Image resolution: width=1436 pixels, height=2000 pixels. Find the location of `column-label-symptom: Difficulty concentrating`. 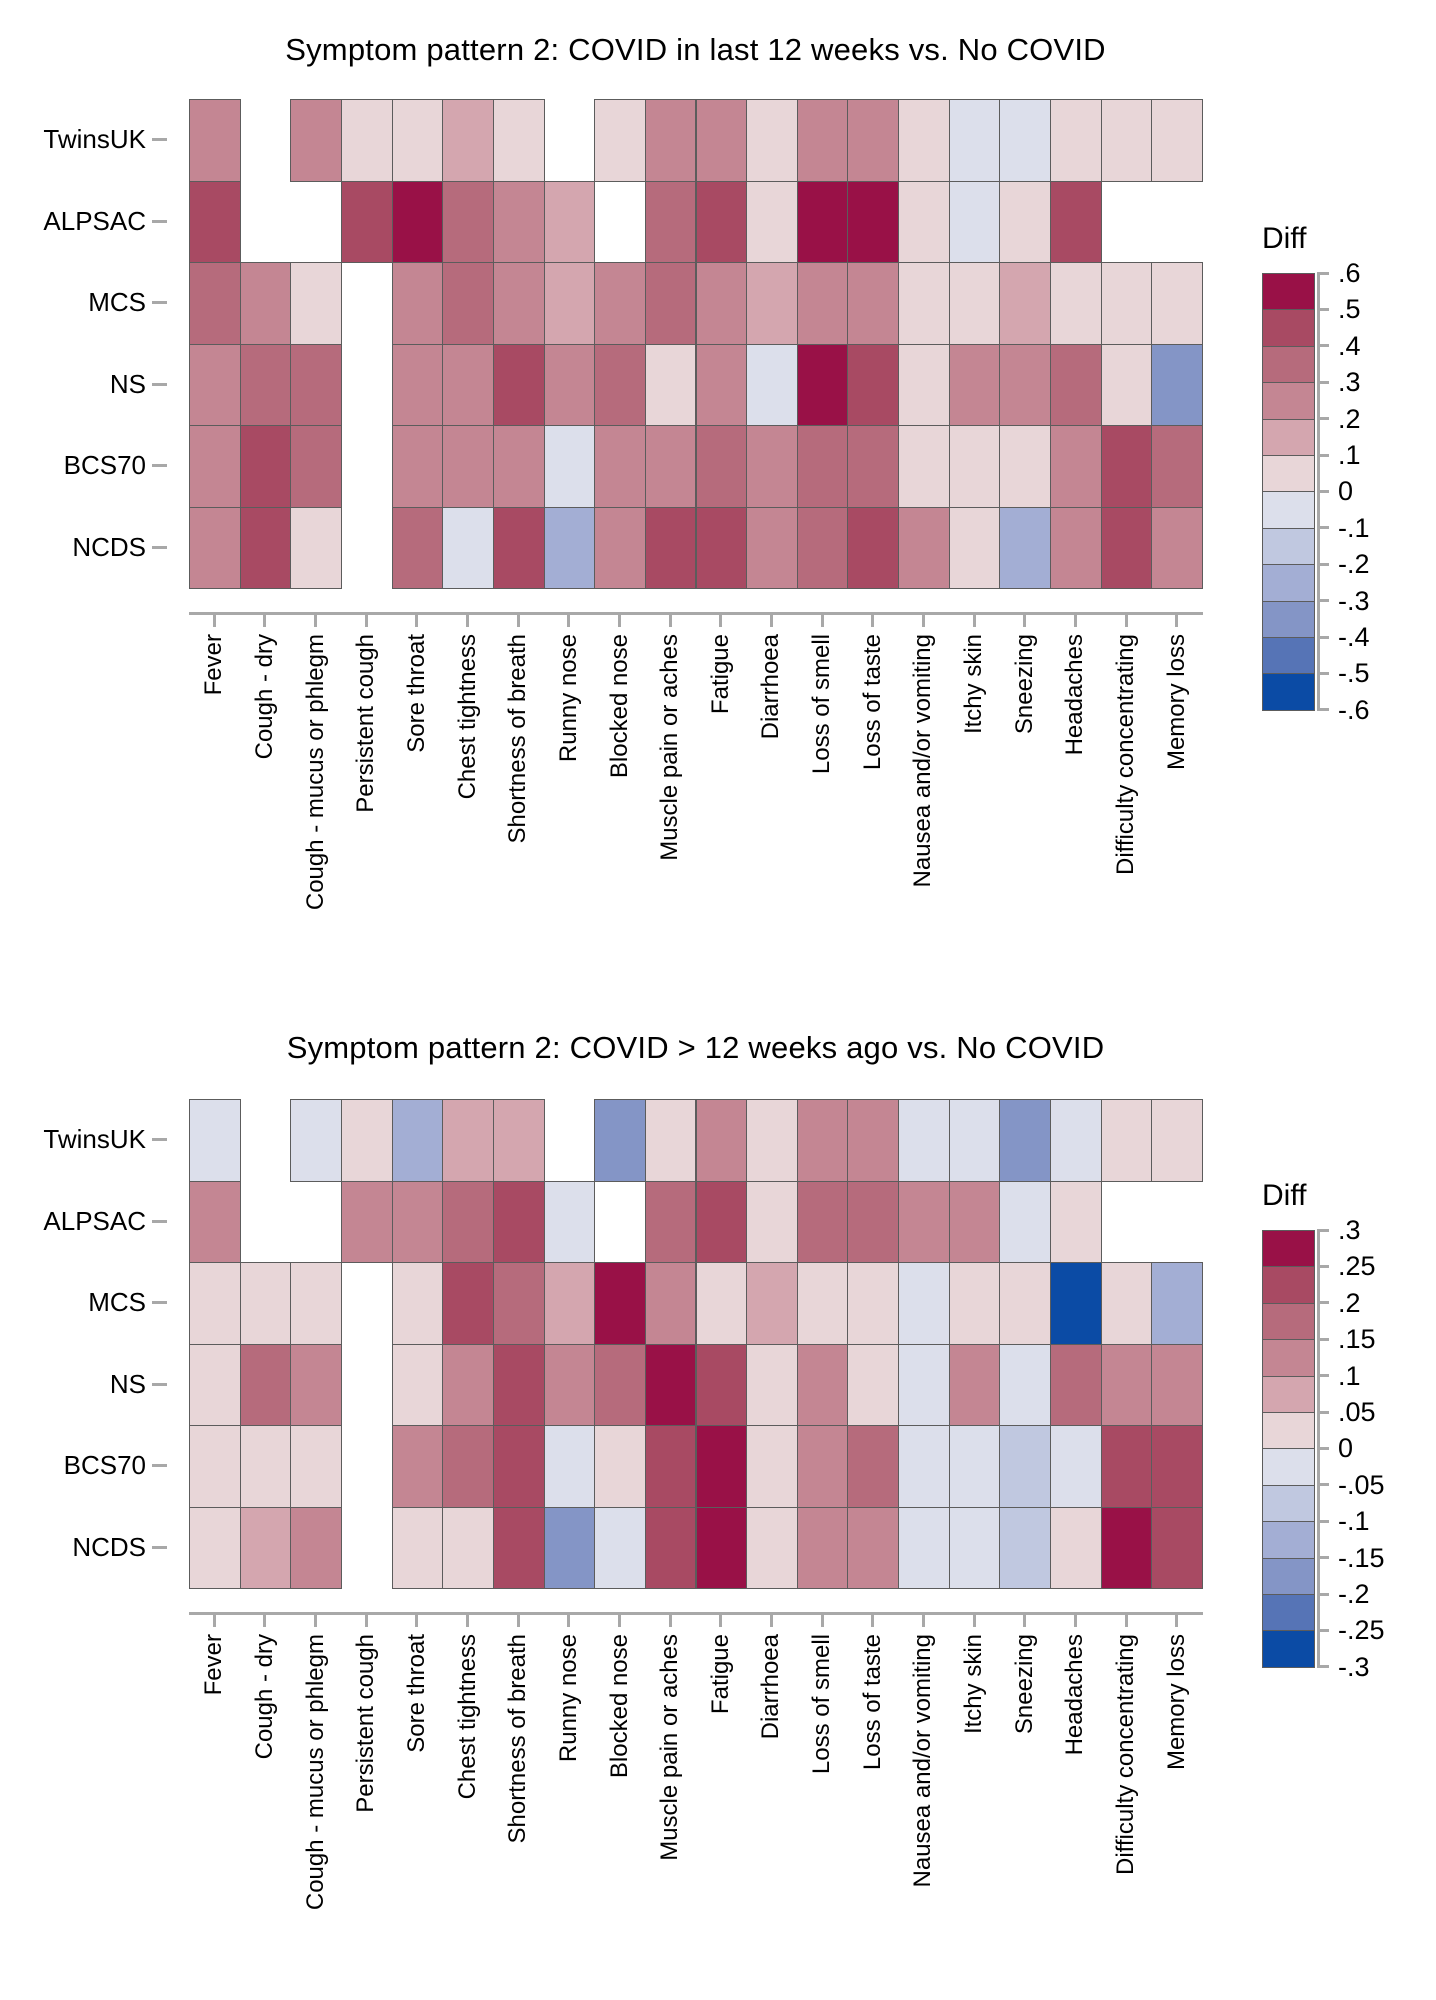

column-label-symptom: Difficulty concentrating is located at coordinates (1126, 1755).